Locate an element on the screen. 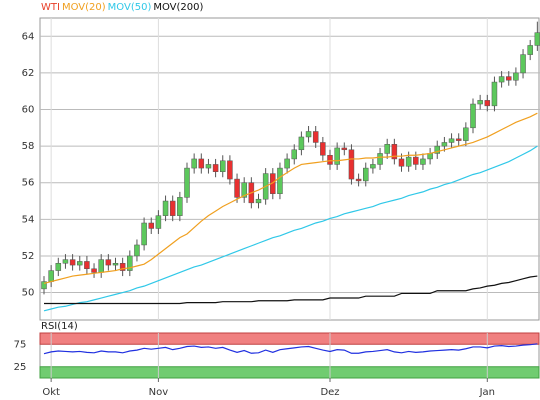 This screenshot has height=400, width=540. x-tick-label: Dez is located at coordinates (329, 392).